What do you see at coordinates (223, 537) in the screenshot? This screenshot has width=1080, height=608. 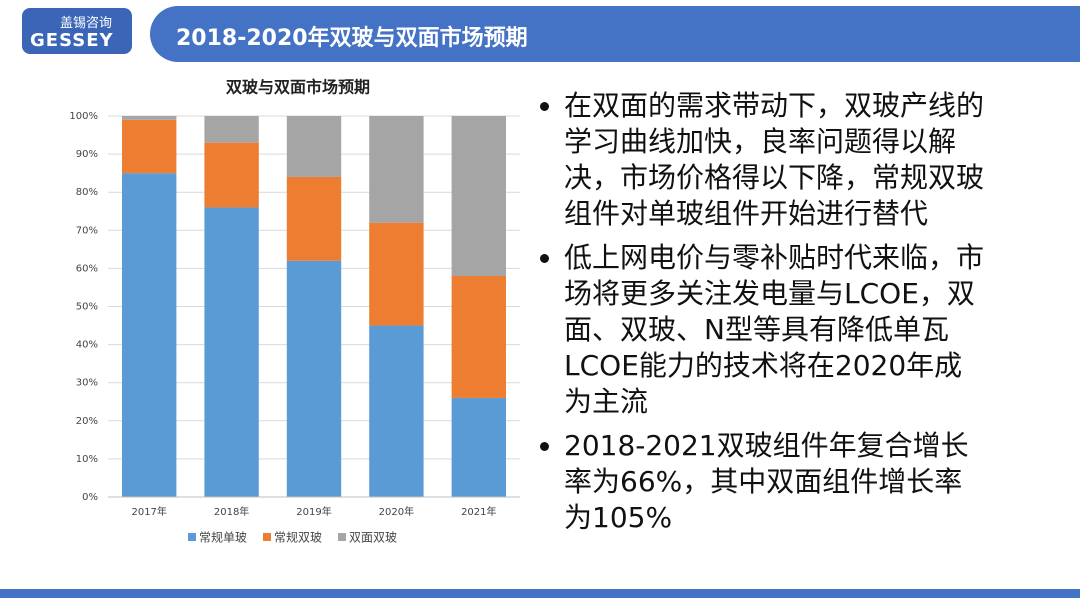 I see `legend-label: 常规单玻` at bounding box center [223, 537].